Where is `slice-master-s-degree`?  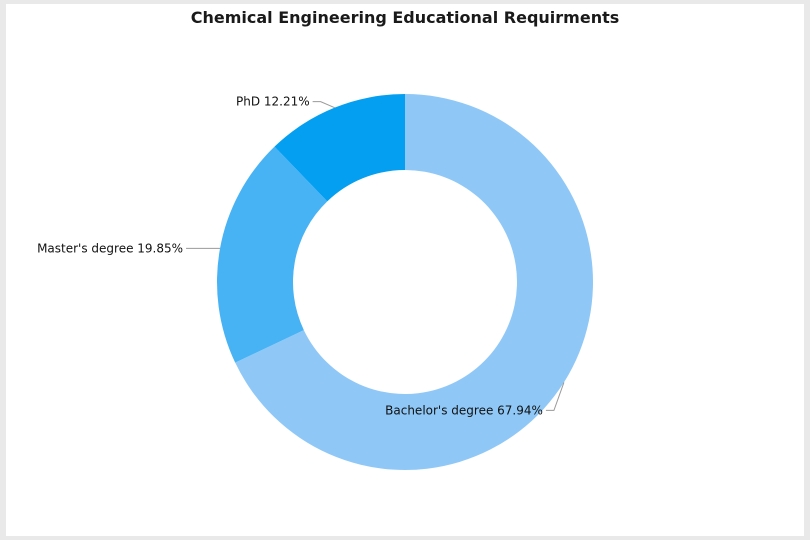
slice-master-s-degree is located at coordinates (272, 254).